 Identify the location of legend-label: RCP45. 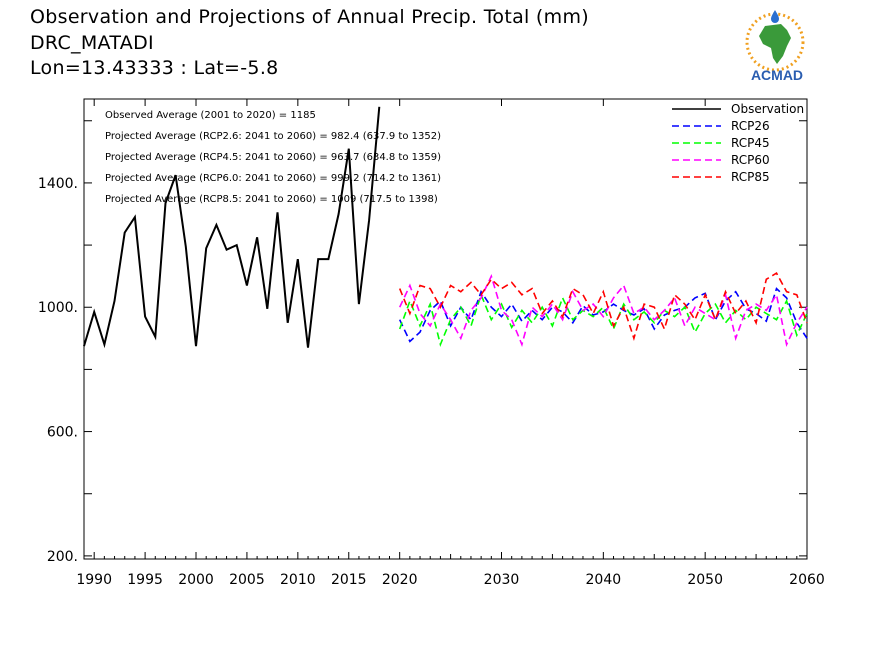
(750, 143).